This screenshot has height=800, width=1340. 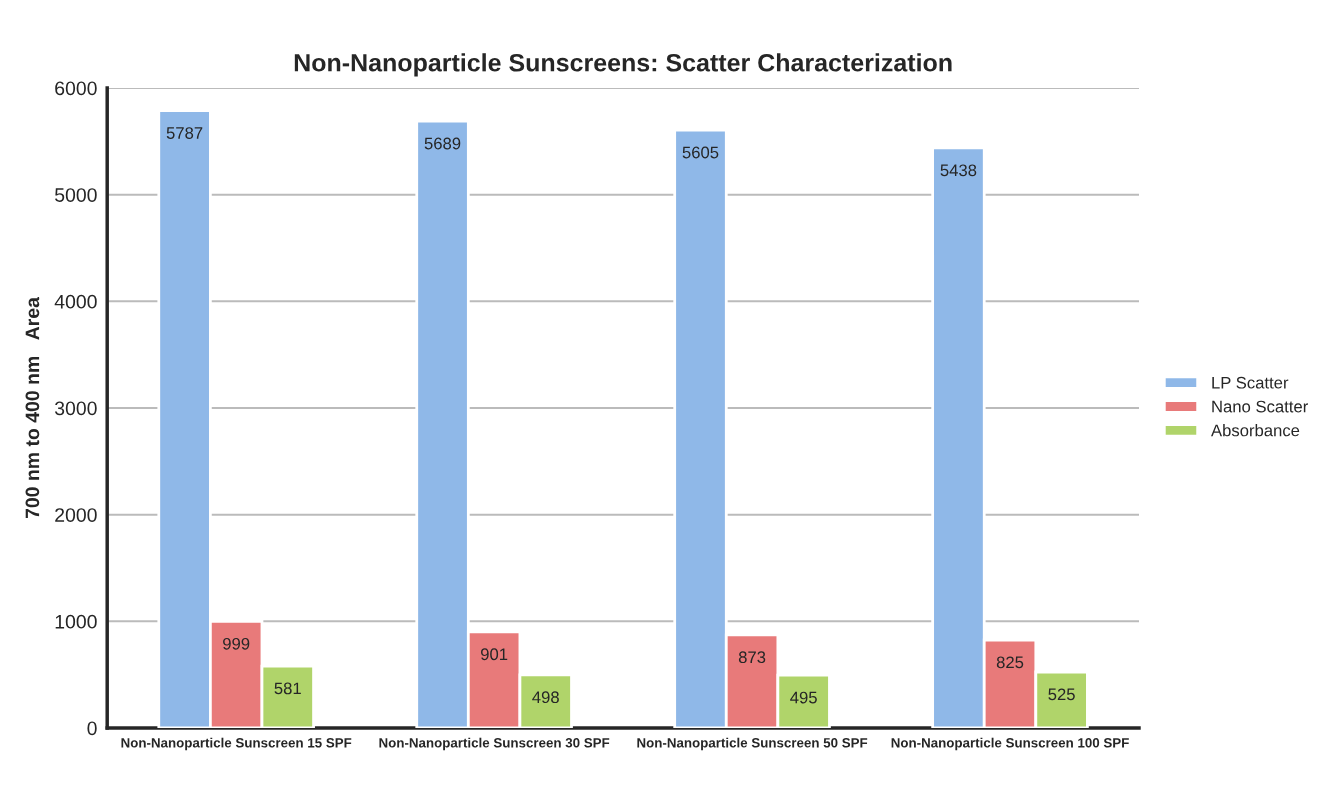 I want to click on data-label: 5438, so click(x=958, y=170).